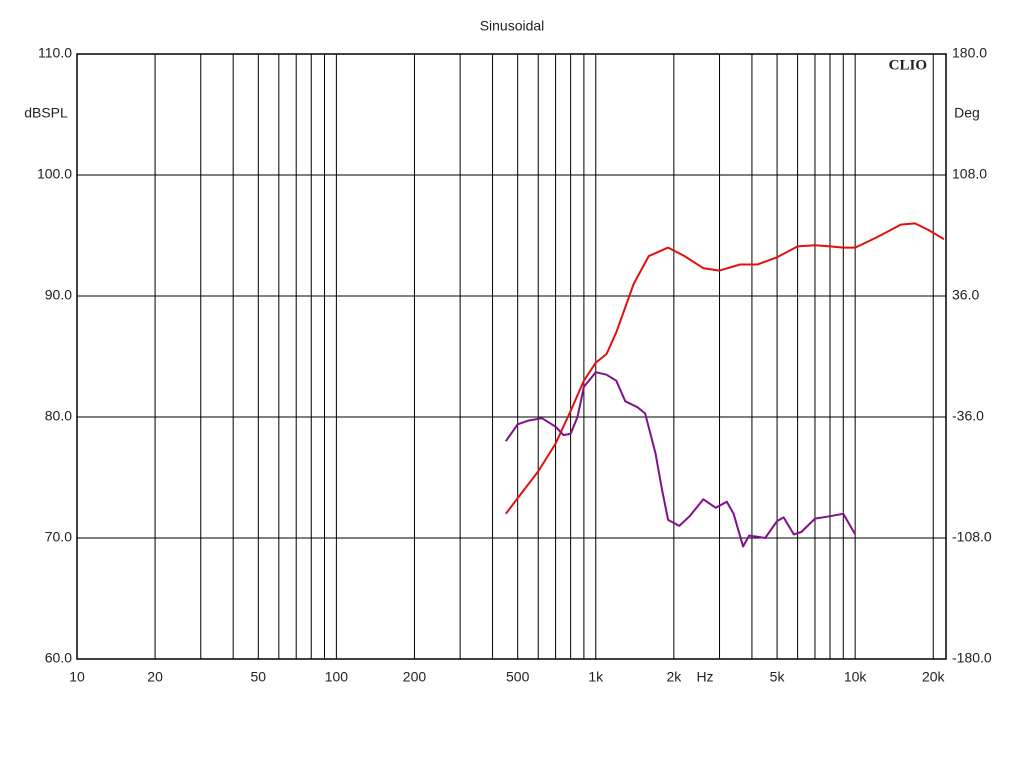 The height and width of the screenshot is (768, 1024). What do you see at coordinates (704, 677) in the screenshot?
I see `x-unit-label: Hz` at bounding box center [704, 677].